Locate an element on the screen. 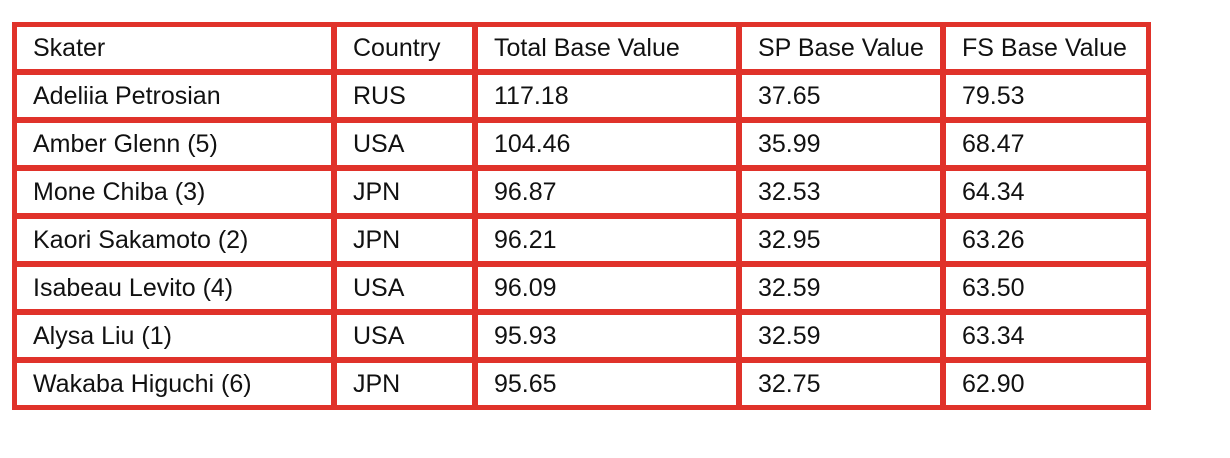 This screenshot has height=458, width=1230. table-row: Alysa Liu (1) USA 95.93 32.59 63.34 is located at coordinates (581, 336).